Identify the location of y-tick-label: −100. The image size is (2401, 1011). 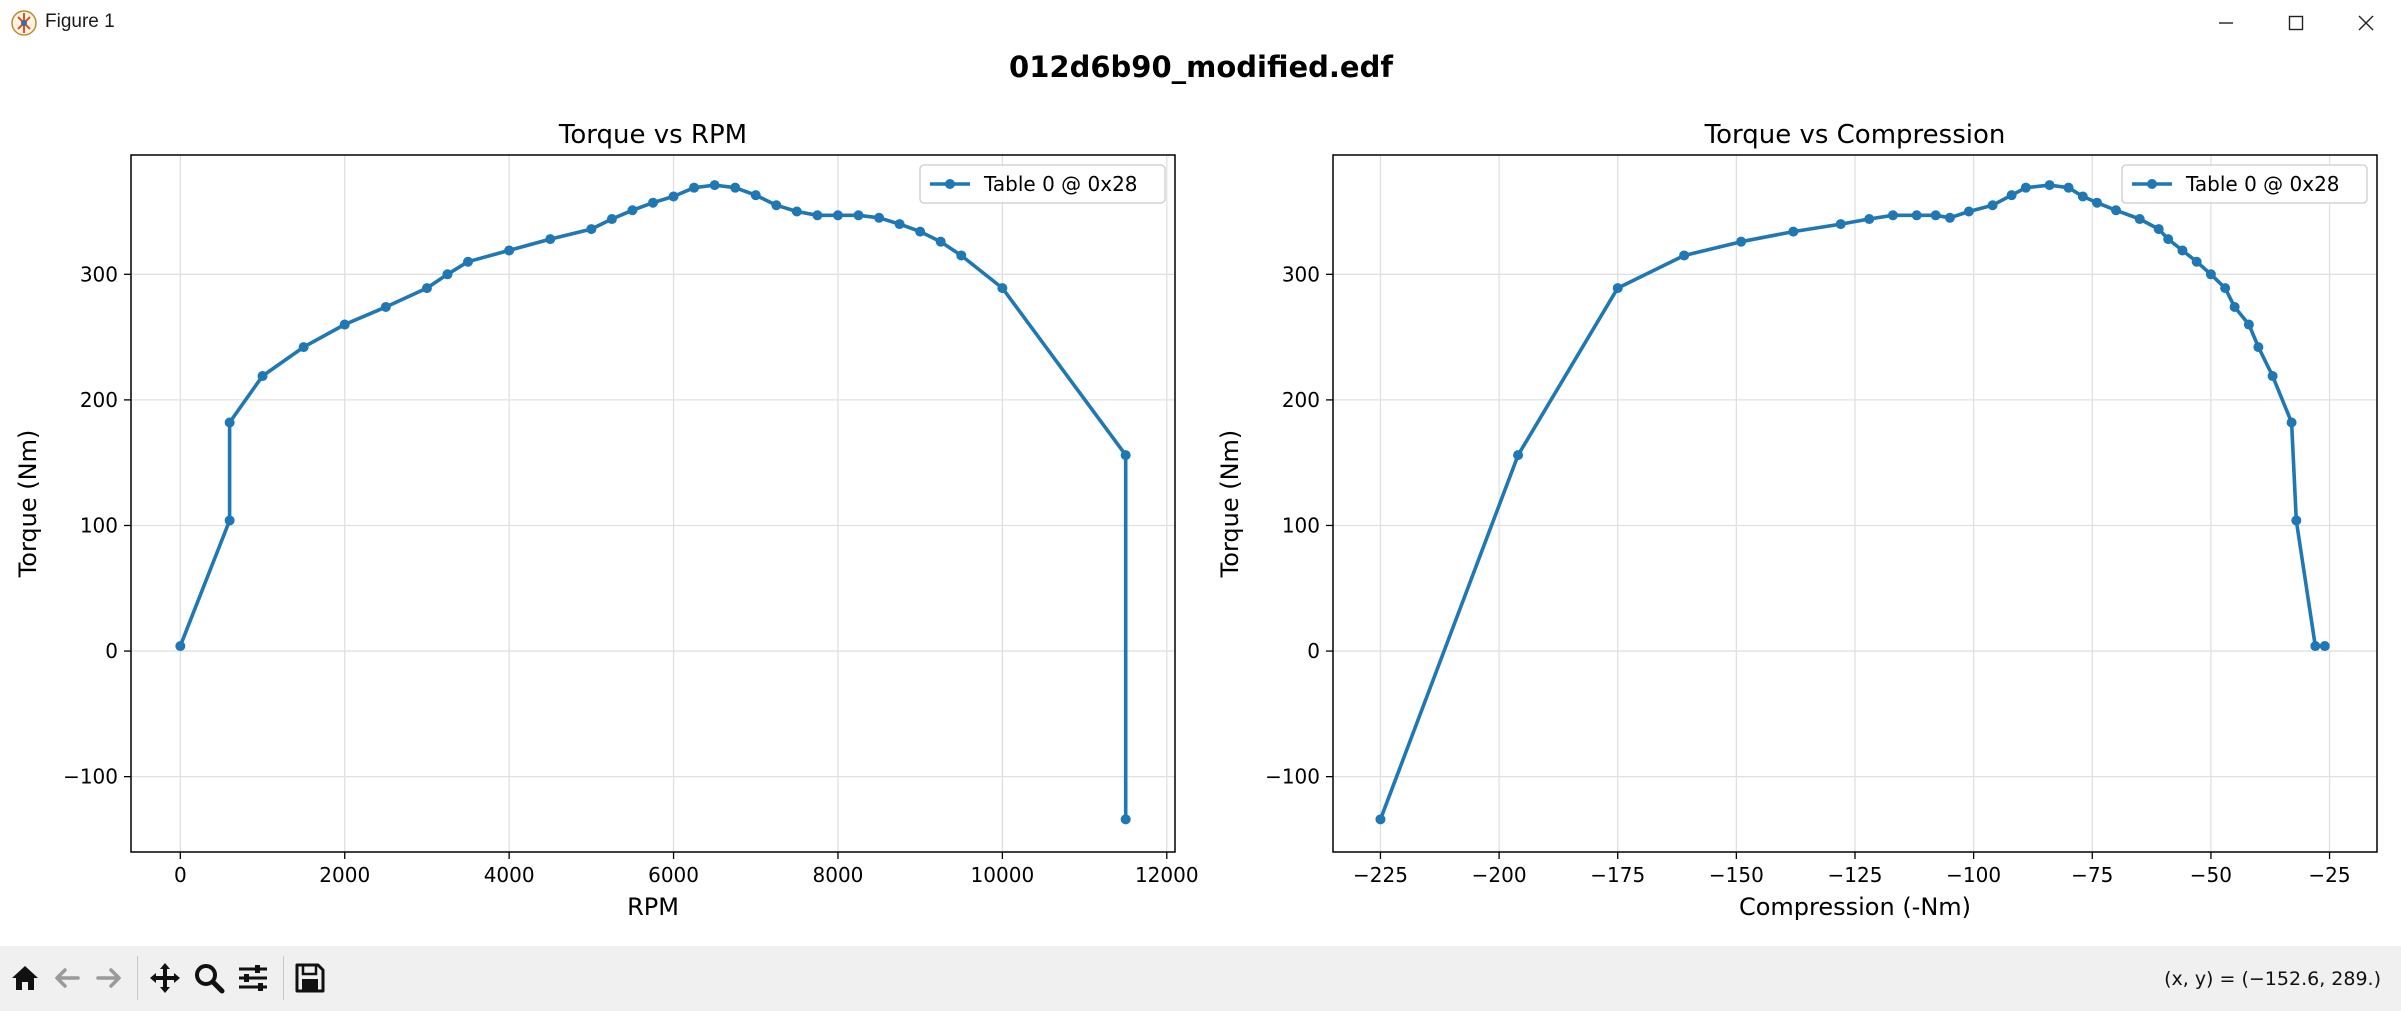
(1292, 777).